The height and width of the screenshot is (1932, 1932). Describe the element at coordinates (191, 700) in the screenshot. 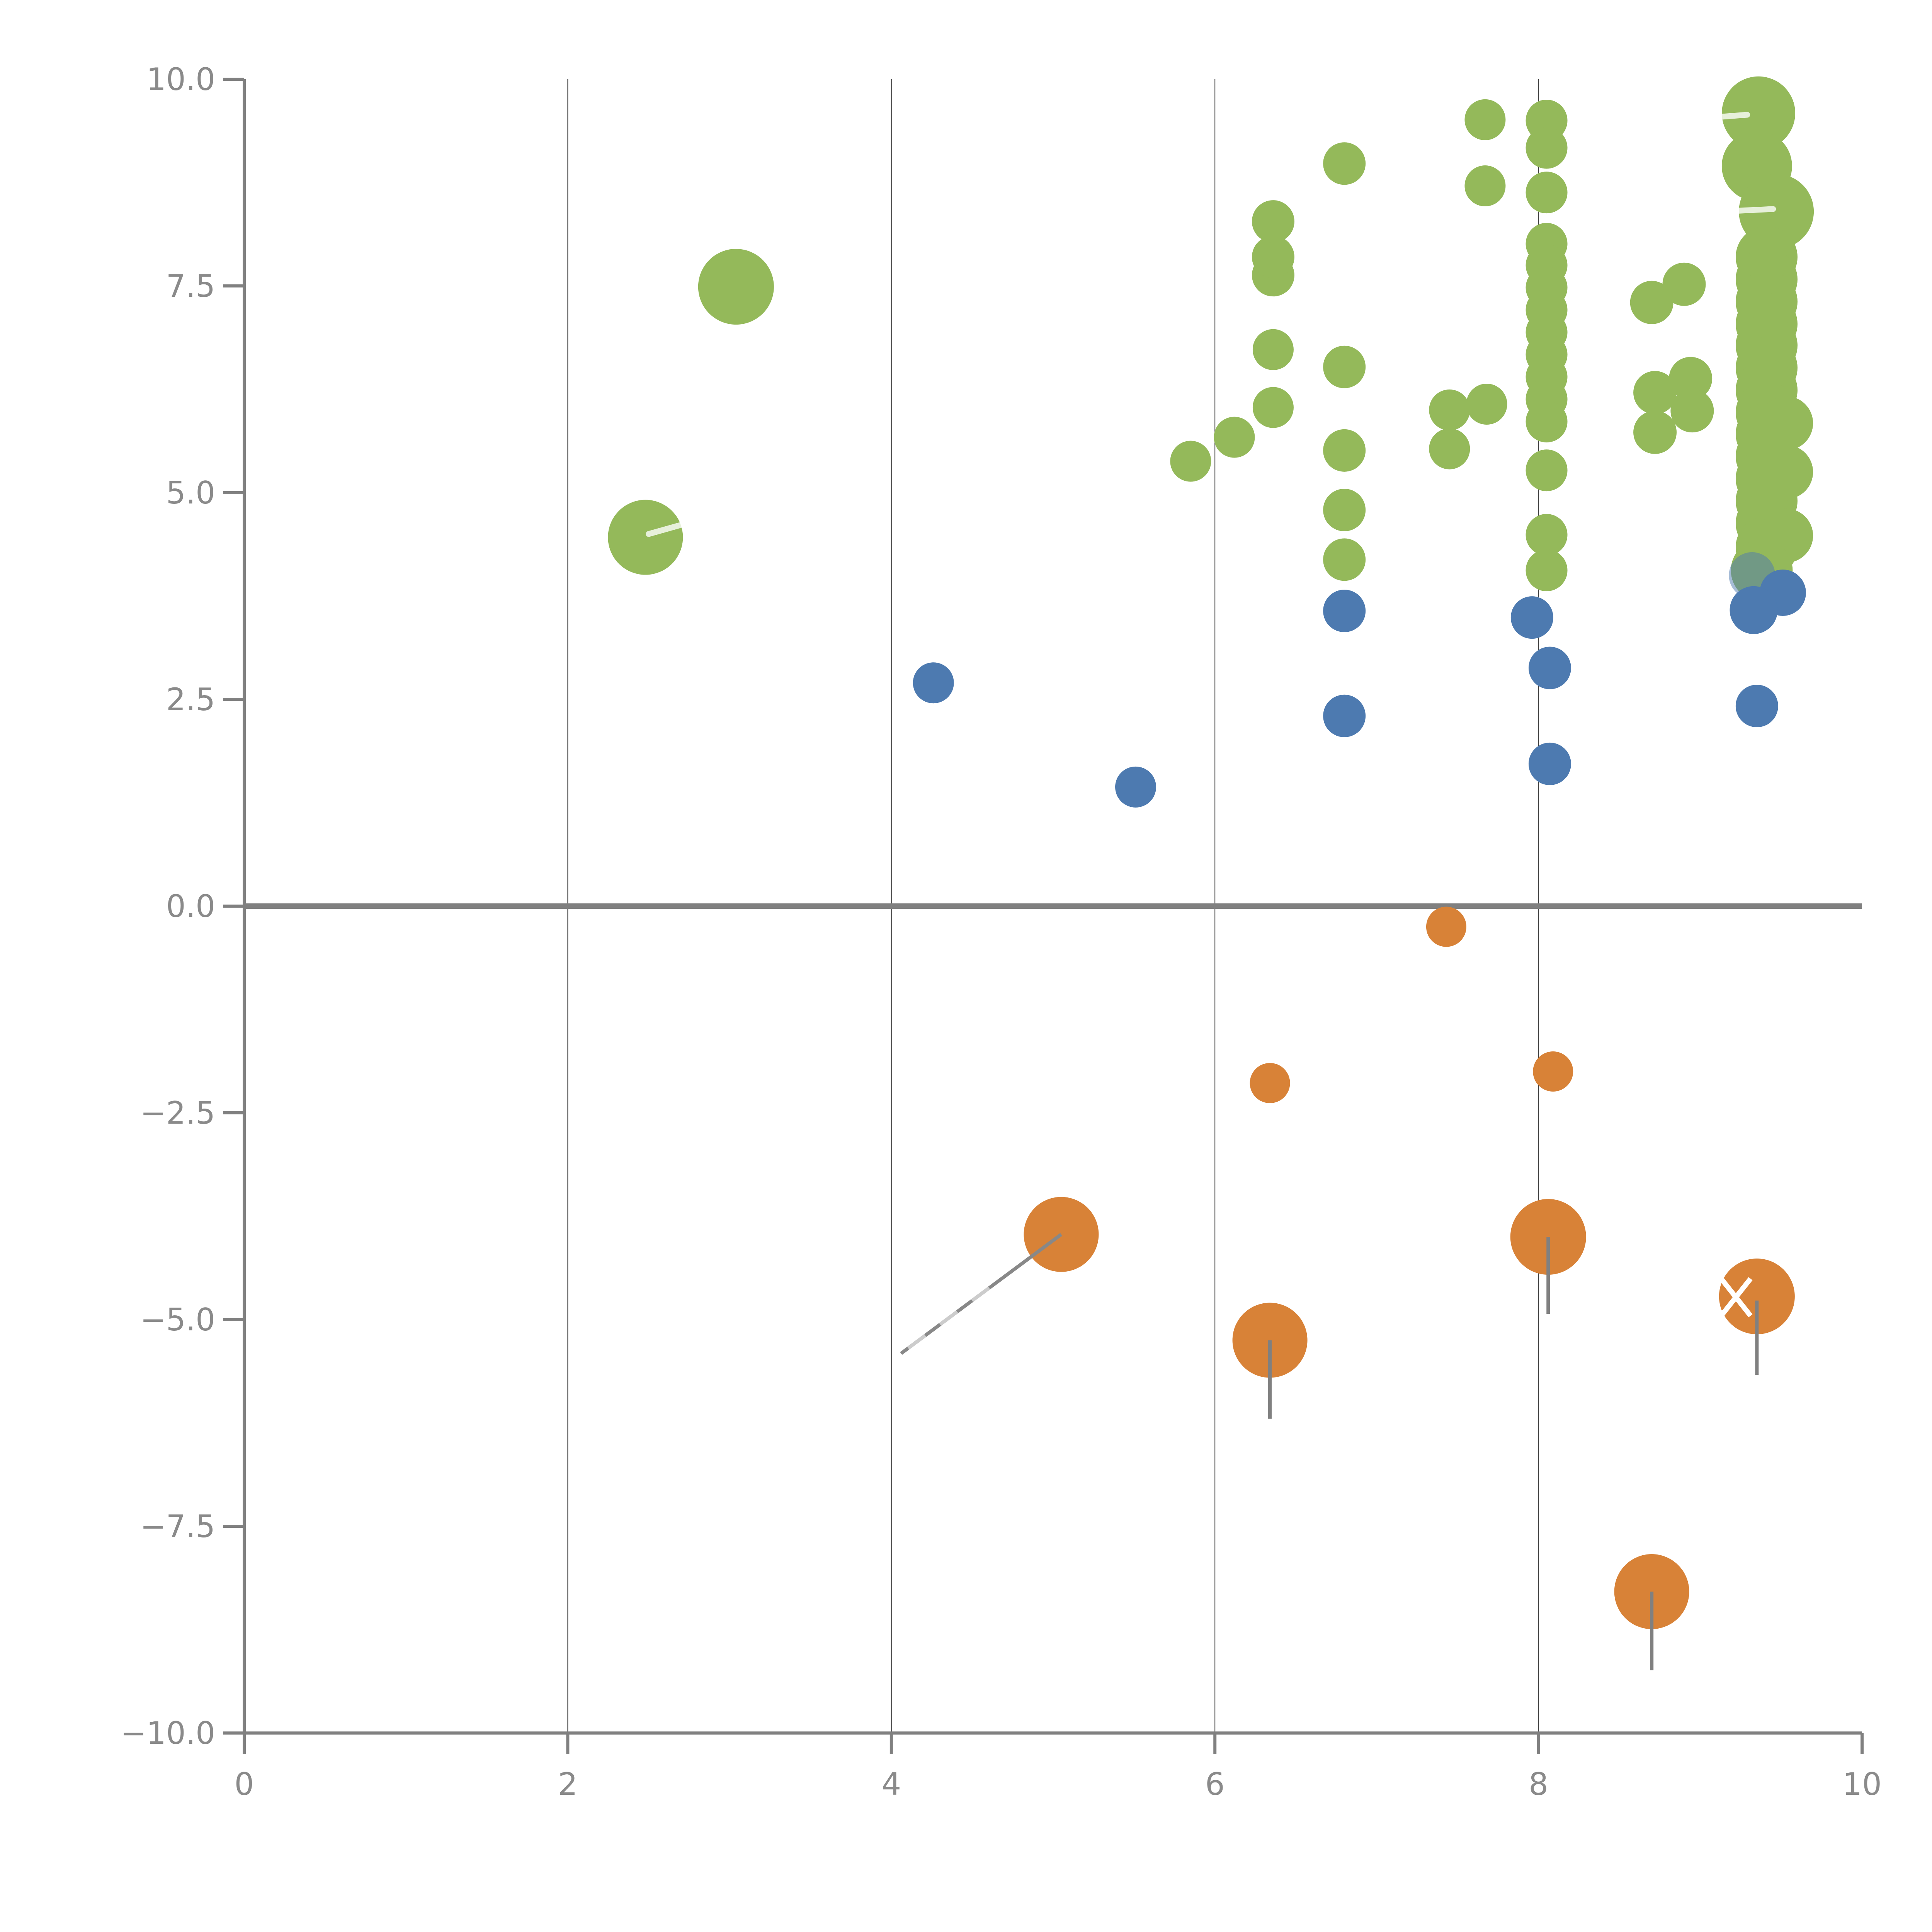

I see `y-tick-label: 2.5` at that location.